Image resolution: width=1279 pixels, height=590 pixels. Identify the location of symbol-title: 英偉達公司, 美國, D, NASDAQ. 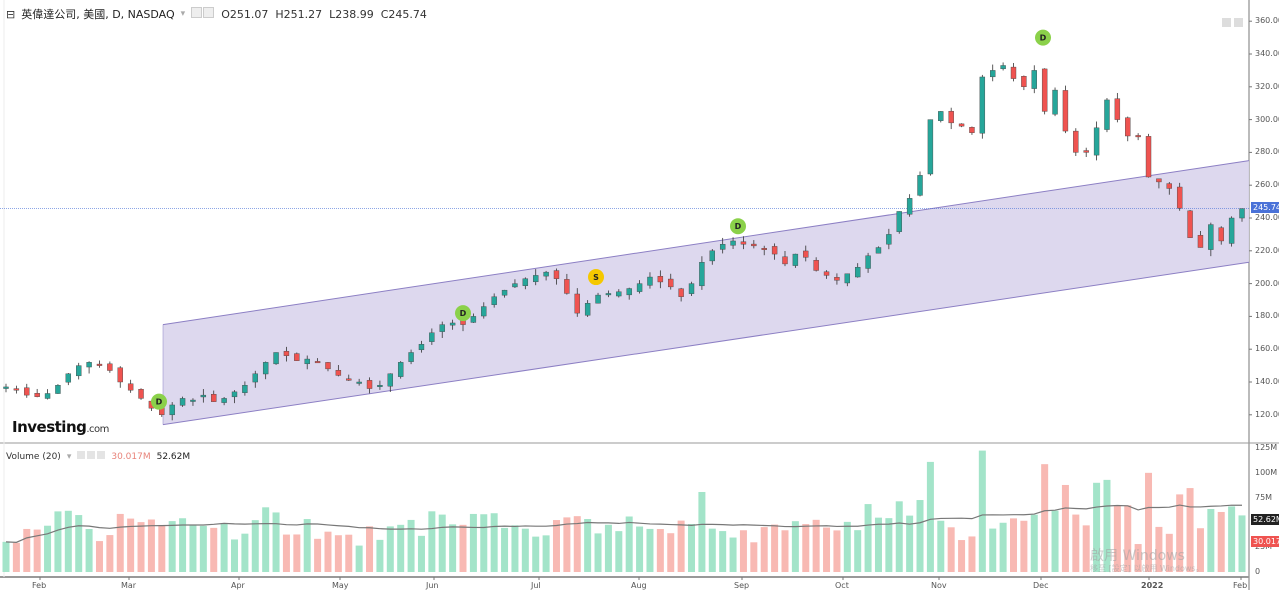
(98, 14).